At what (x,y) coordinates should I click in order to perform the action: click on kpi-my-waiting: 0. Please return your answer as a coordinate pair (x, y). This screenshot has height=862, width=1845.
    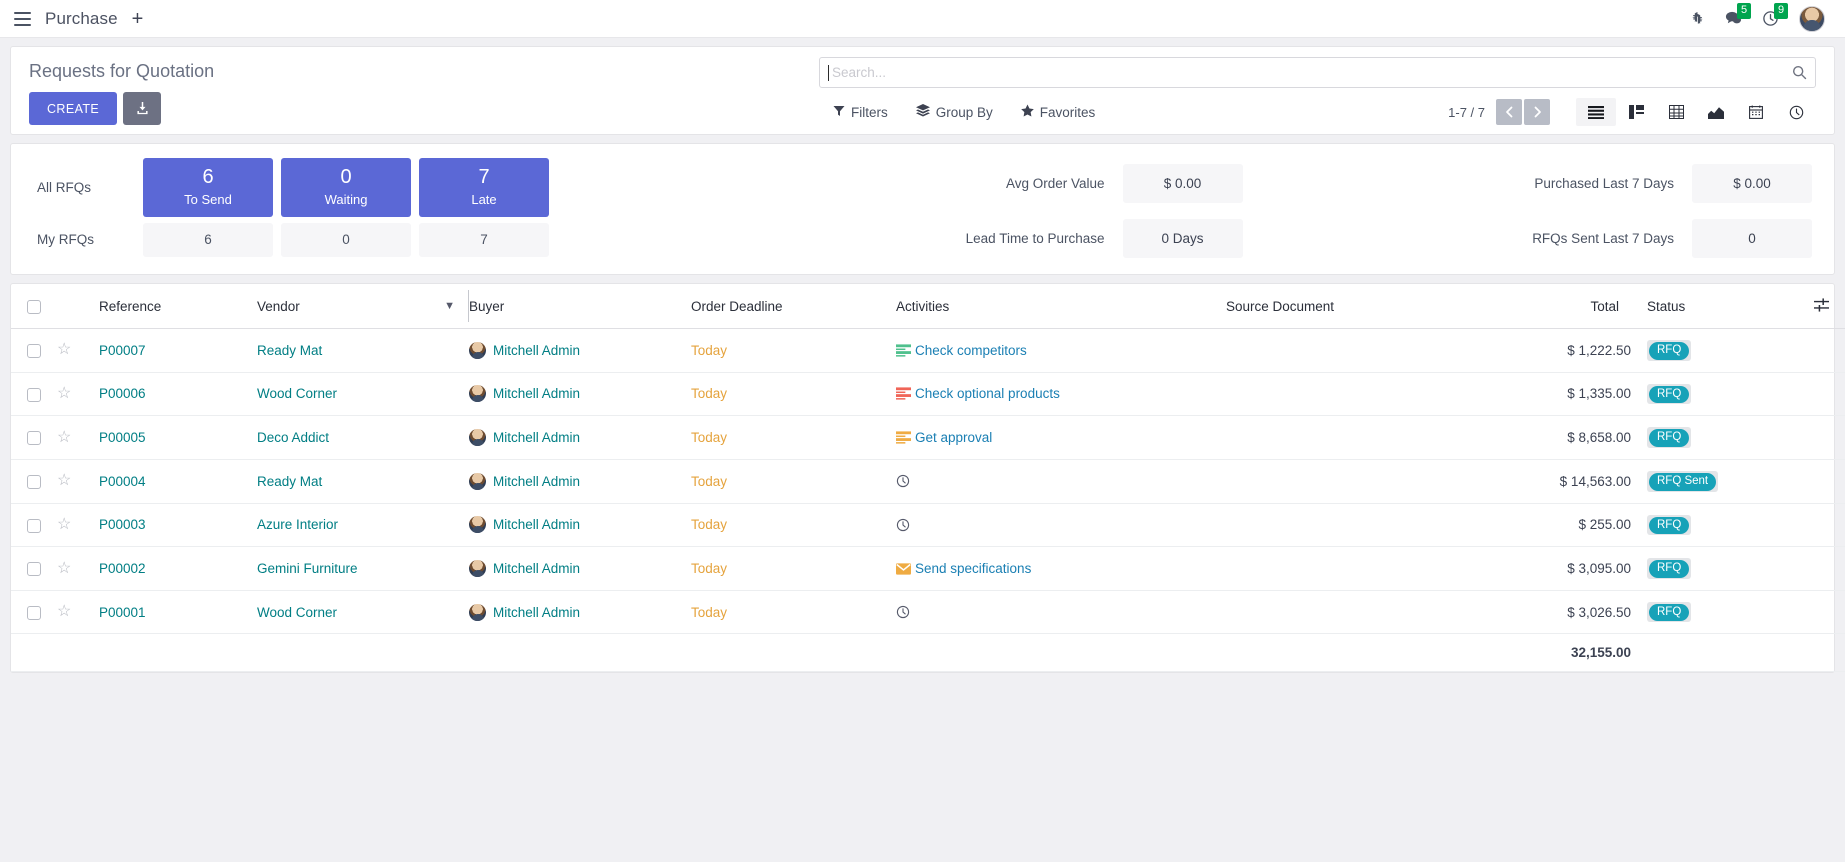
    Looking at the image, I should click on (346, 240).